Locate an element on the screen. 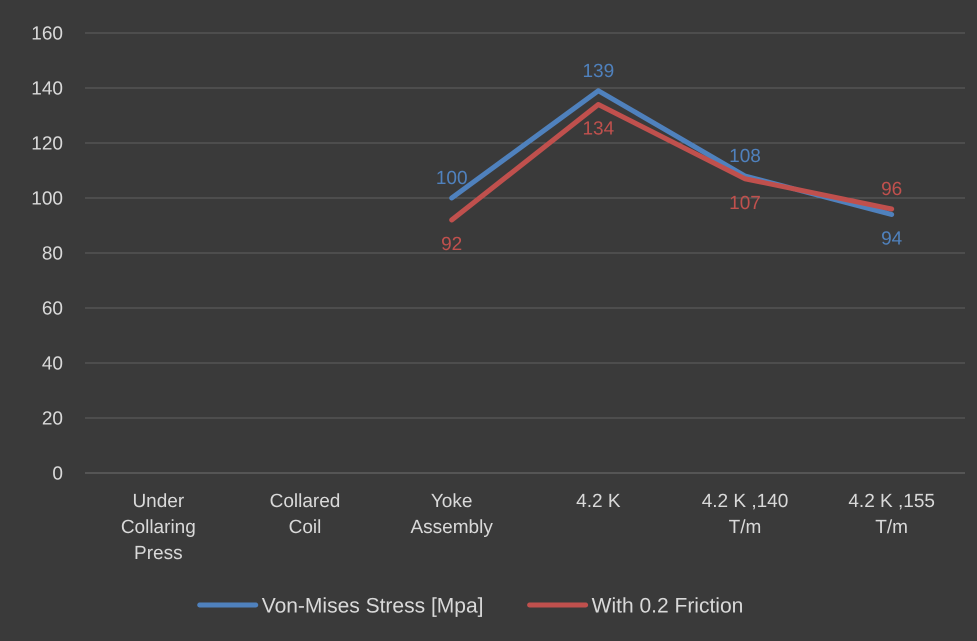 This screenshot has width=977, height=641. x-tick-label: Yoke Assembly is located at coordinates (452, 514).